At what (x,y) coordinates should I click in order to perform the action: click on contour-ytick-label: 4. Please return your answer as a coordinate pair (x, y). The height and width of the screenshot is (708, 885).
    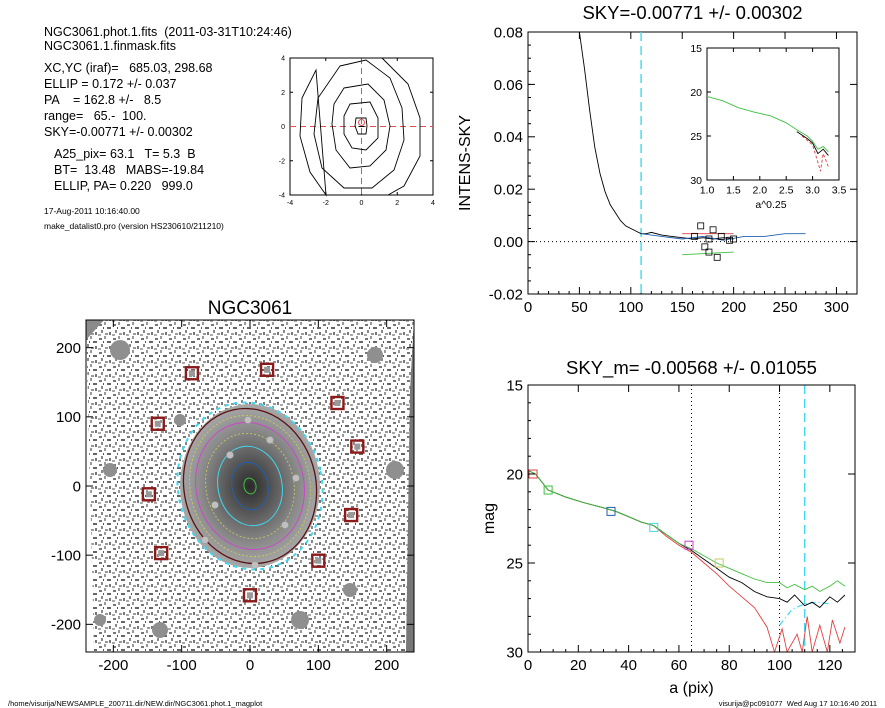
    Looking at the image, I should click on (283, 59).